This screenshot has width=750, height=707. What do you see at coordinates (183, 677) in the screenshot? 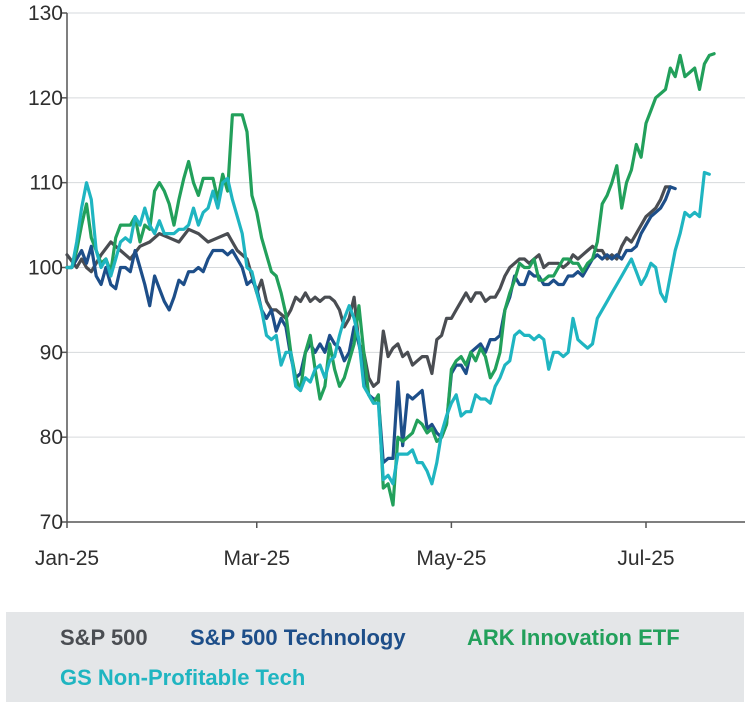
I see `legend-item-gs-non-profitable-tech: GS Non-Profitable Tech` at bounding box center [183, 677].